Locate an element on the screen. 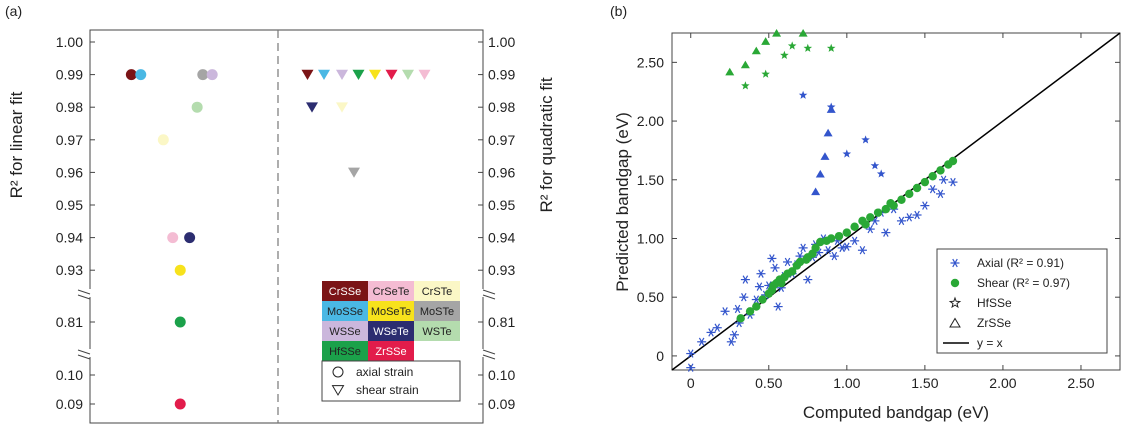 This screenshot has height=424, width=1122. left-tick-label: 0.81 is located at coordinates (69, 322).